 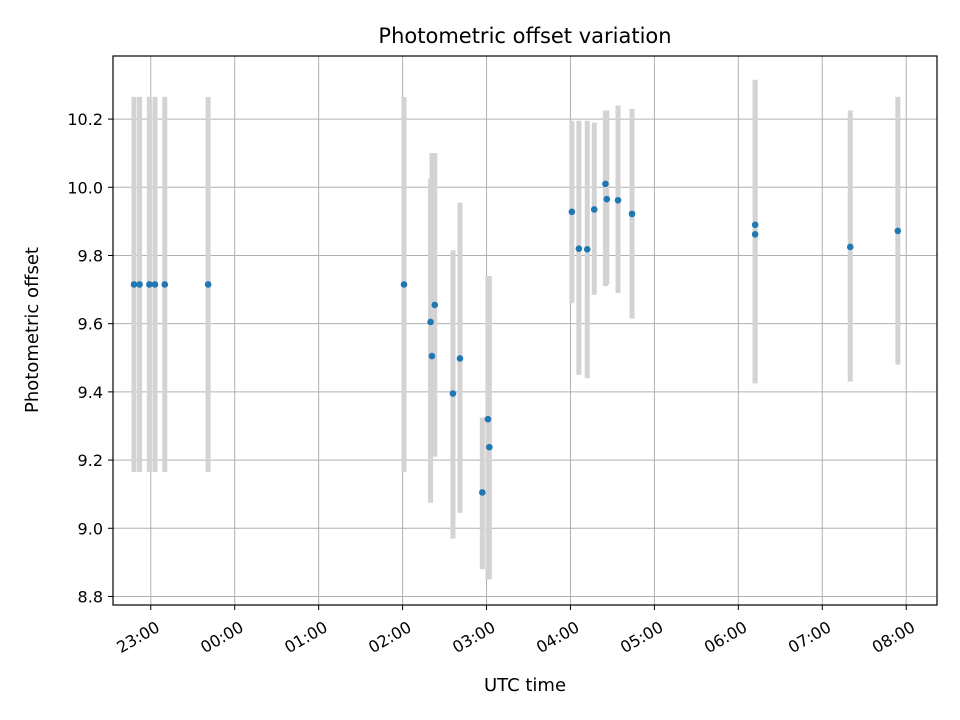 What do you see at coordinates (90, 460) in the screenshot?
I see `y-tick-label: 9.2` at bounding box center [90, 460].